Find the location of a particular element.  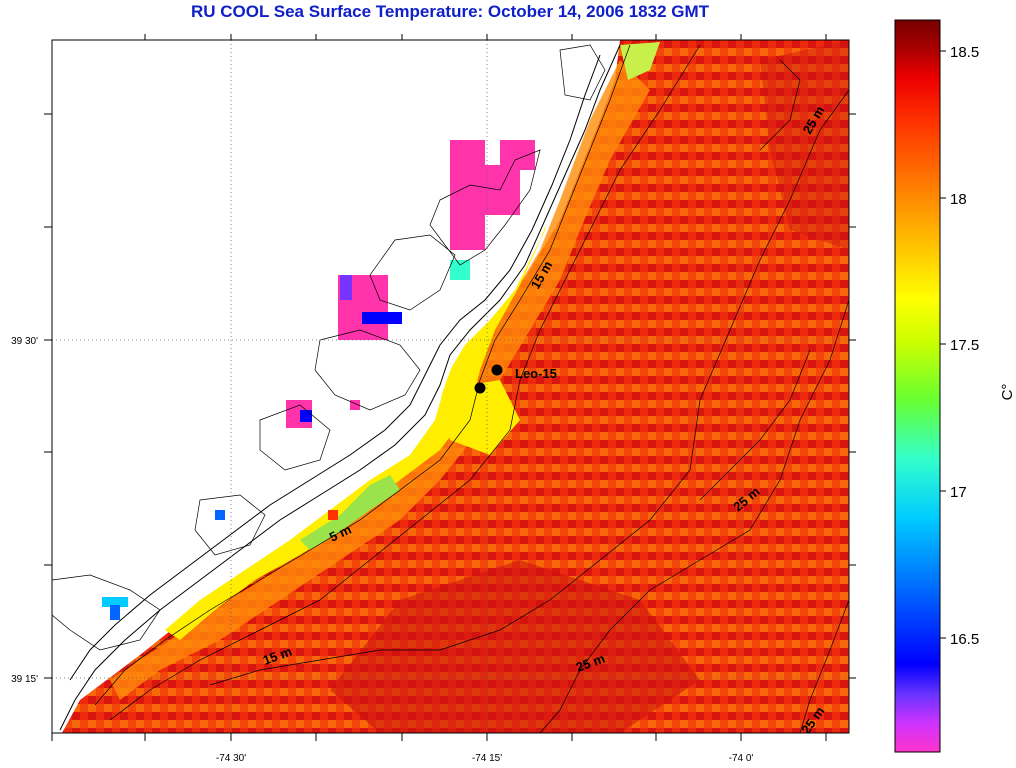

lon-tick-label: -74 15' is located at coordinates (487, 758).